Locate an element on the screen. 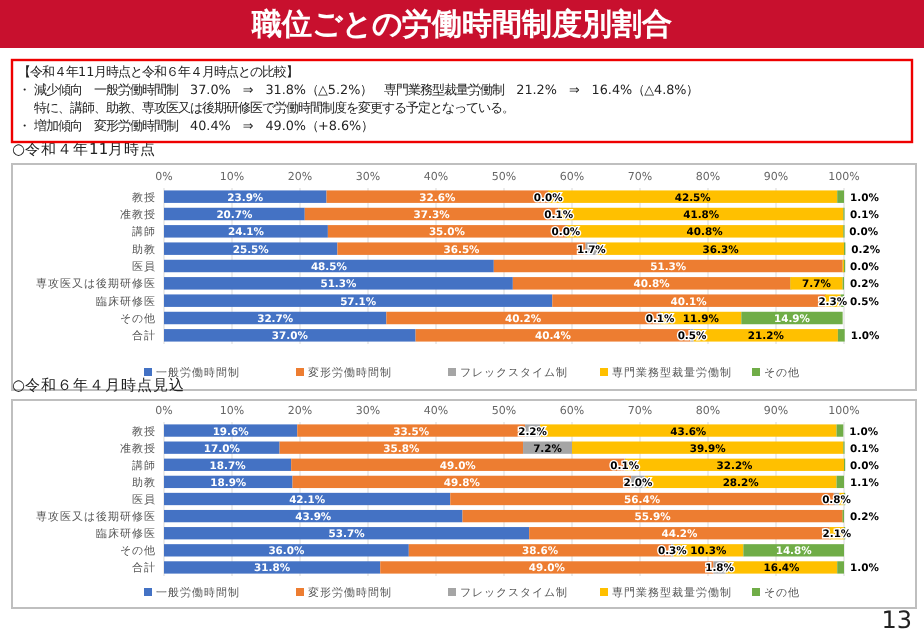 This screenshot has width=924, height=640. chart-title: 職位ごとの労働時間制度別割合 is located at coordinates (461, 24).